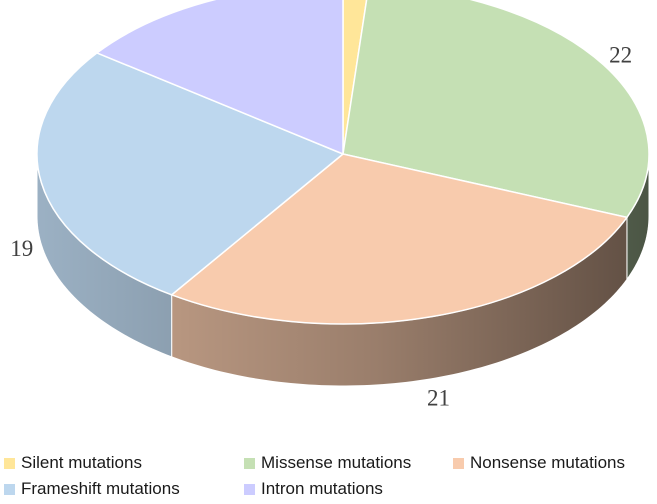 This screenshot has width=657, height=504. Describe the element at coordinates (620, 54) in the screenshot. I see `data-label-missense: 22` at that location.